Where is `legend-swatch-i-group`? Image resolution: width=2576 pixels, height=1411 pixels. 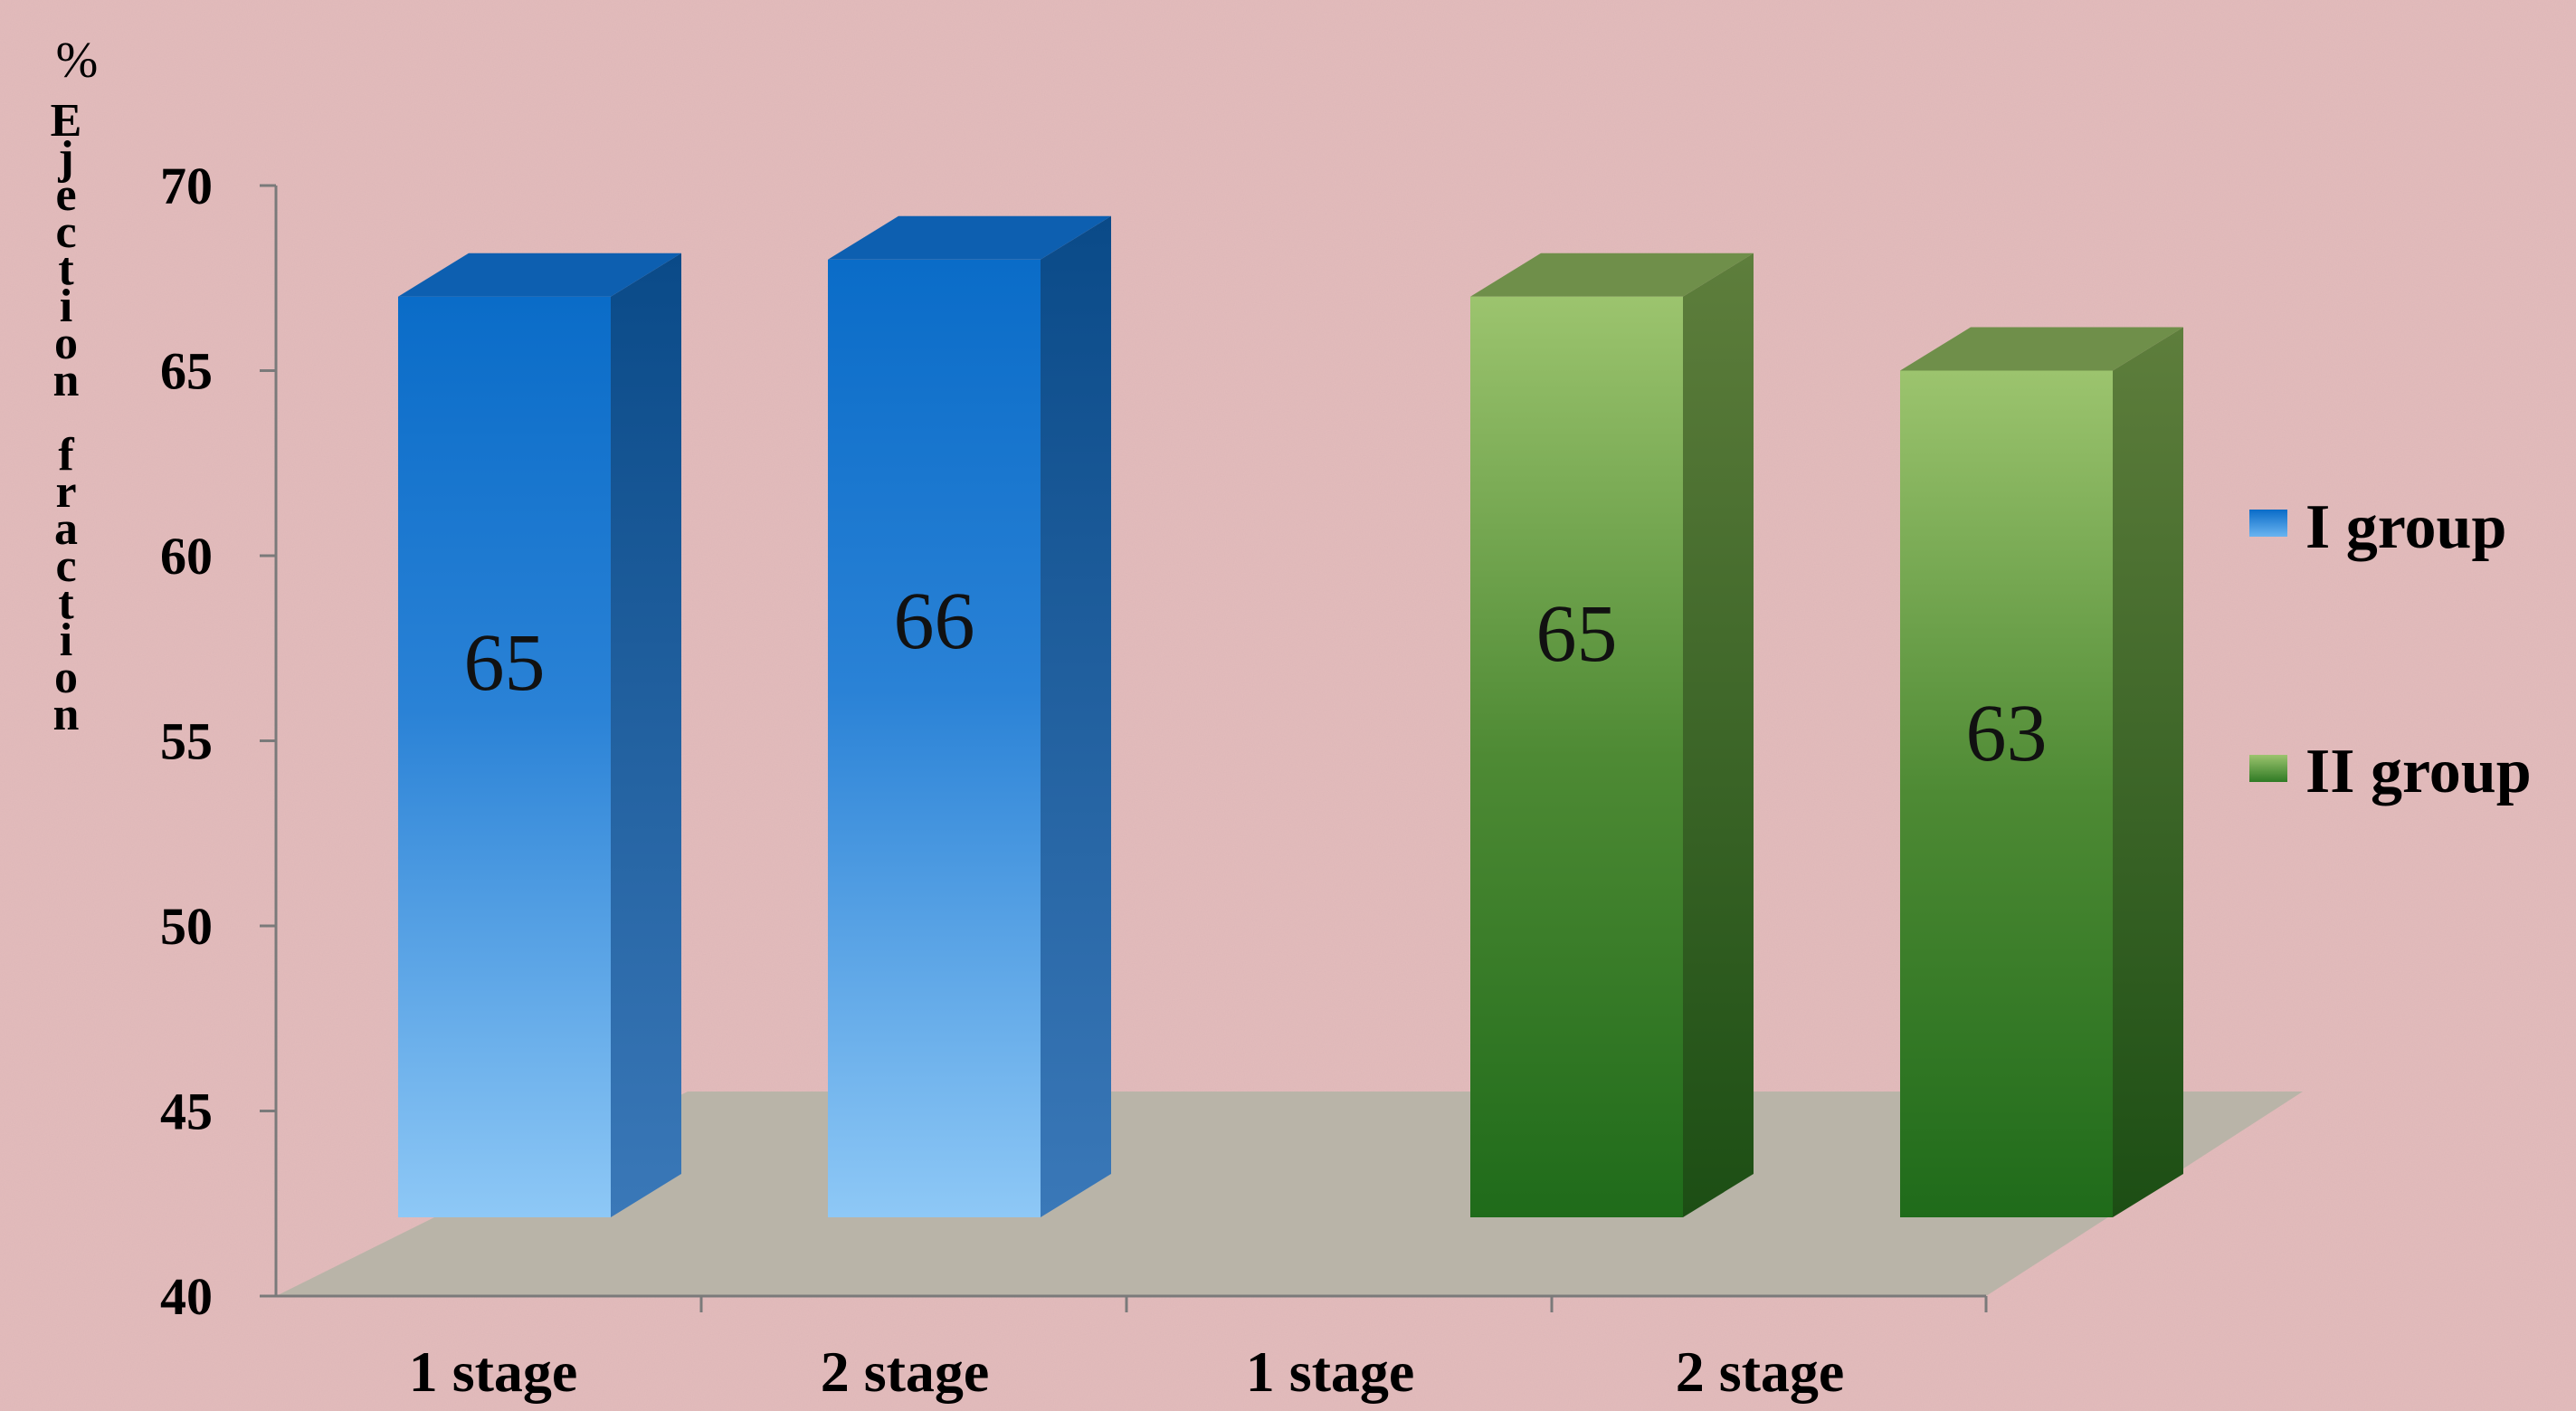 legend-swatch-i-group is located at coordinates (2268, 523).